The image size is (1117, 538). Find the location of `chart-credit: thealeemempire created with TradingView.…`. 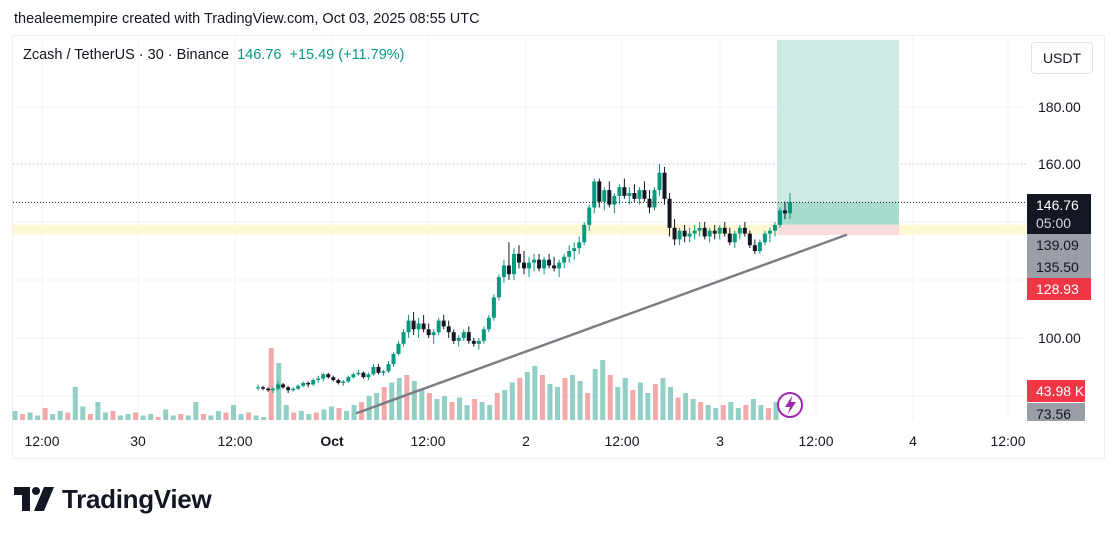

chart-credit: thealeemempire created with TradingView.… is located at coordinates (247, 19).